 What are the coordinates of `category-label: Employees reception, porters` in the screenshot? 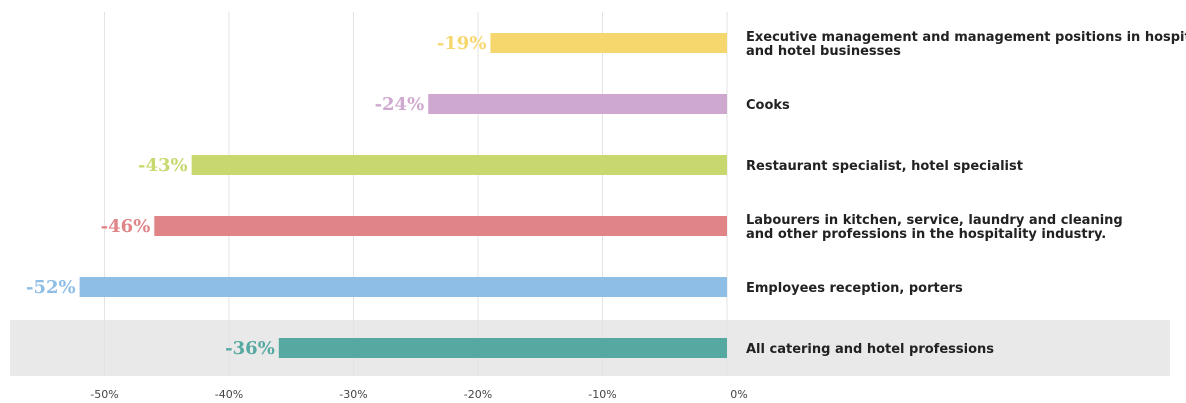 It's located at (854, 288).